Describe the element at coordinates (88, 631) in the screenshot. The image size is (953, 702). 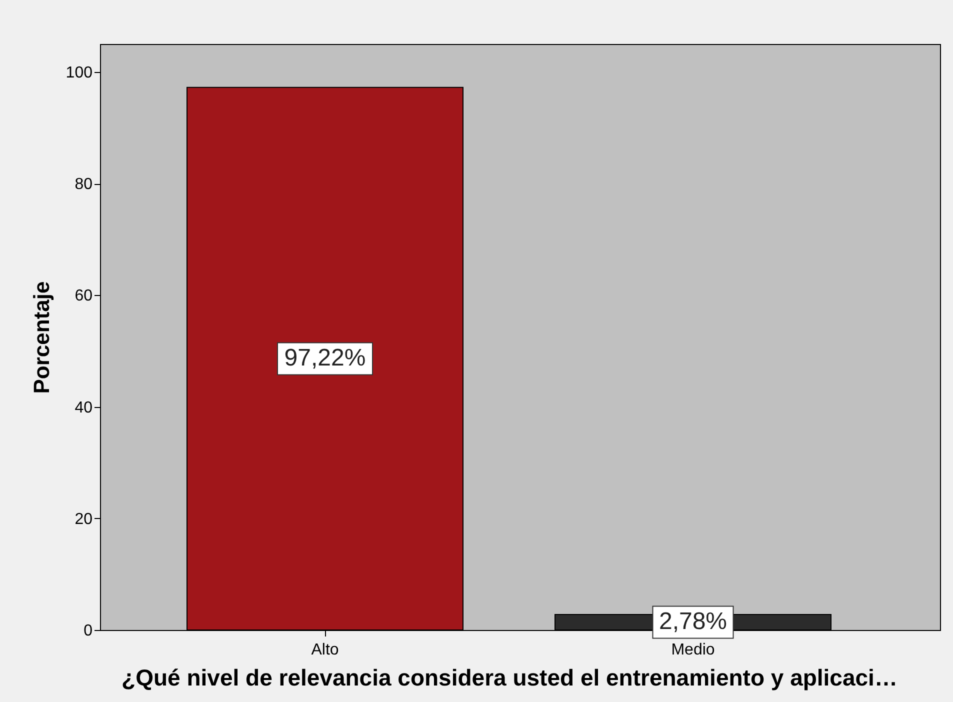
I see `y-tick-label: 0` at that location.